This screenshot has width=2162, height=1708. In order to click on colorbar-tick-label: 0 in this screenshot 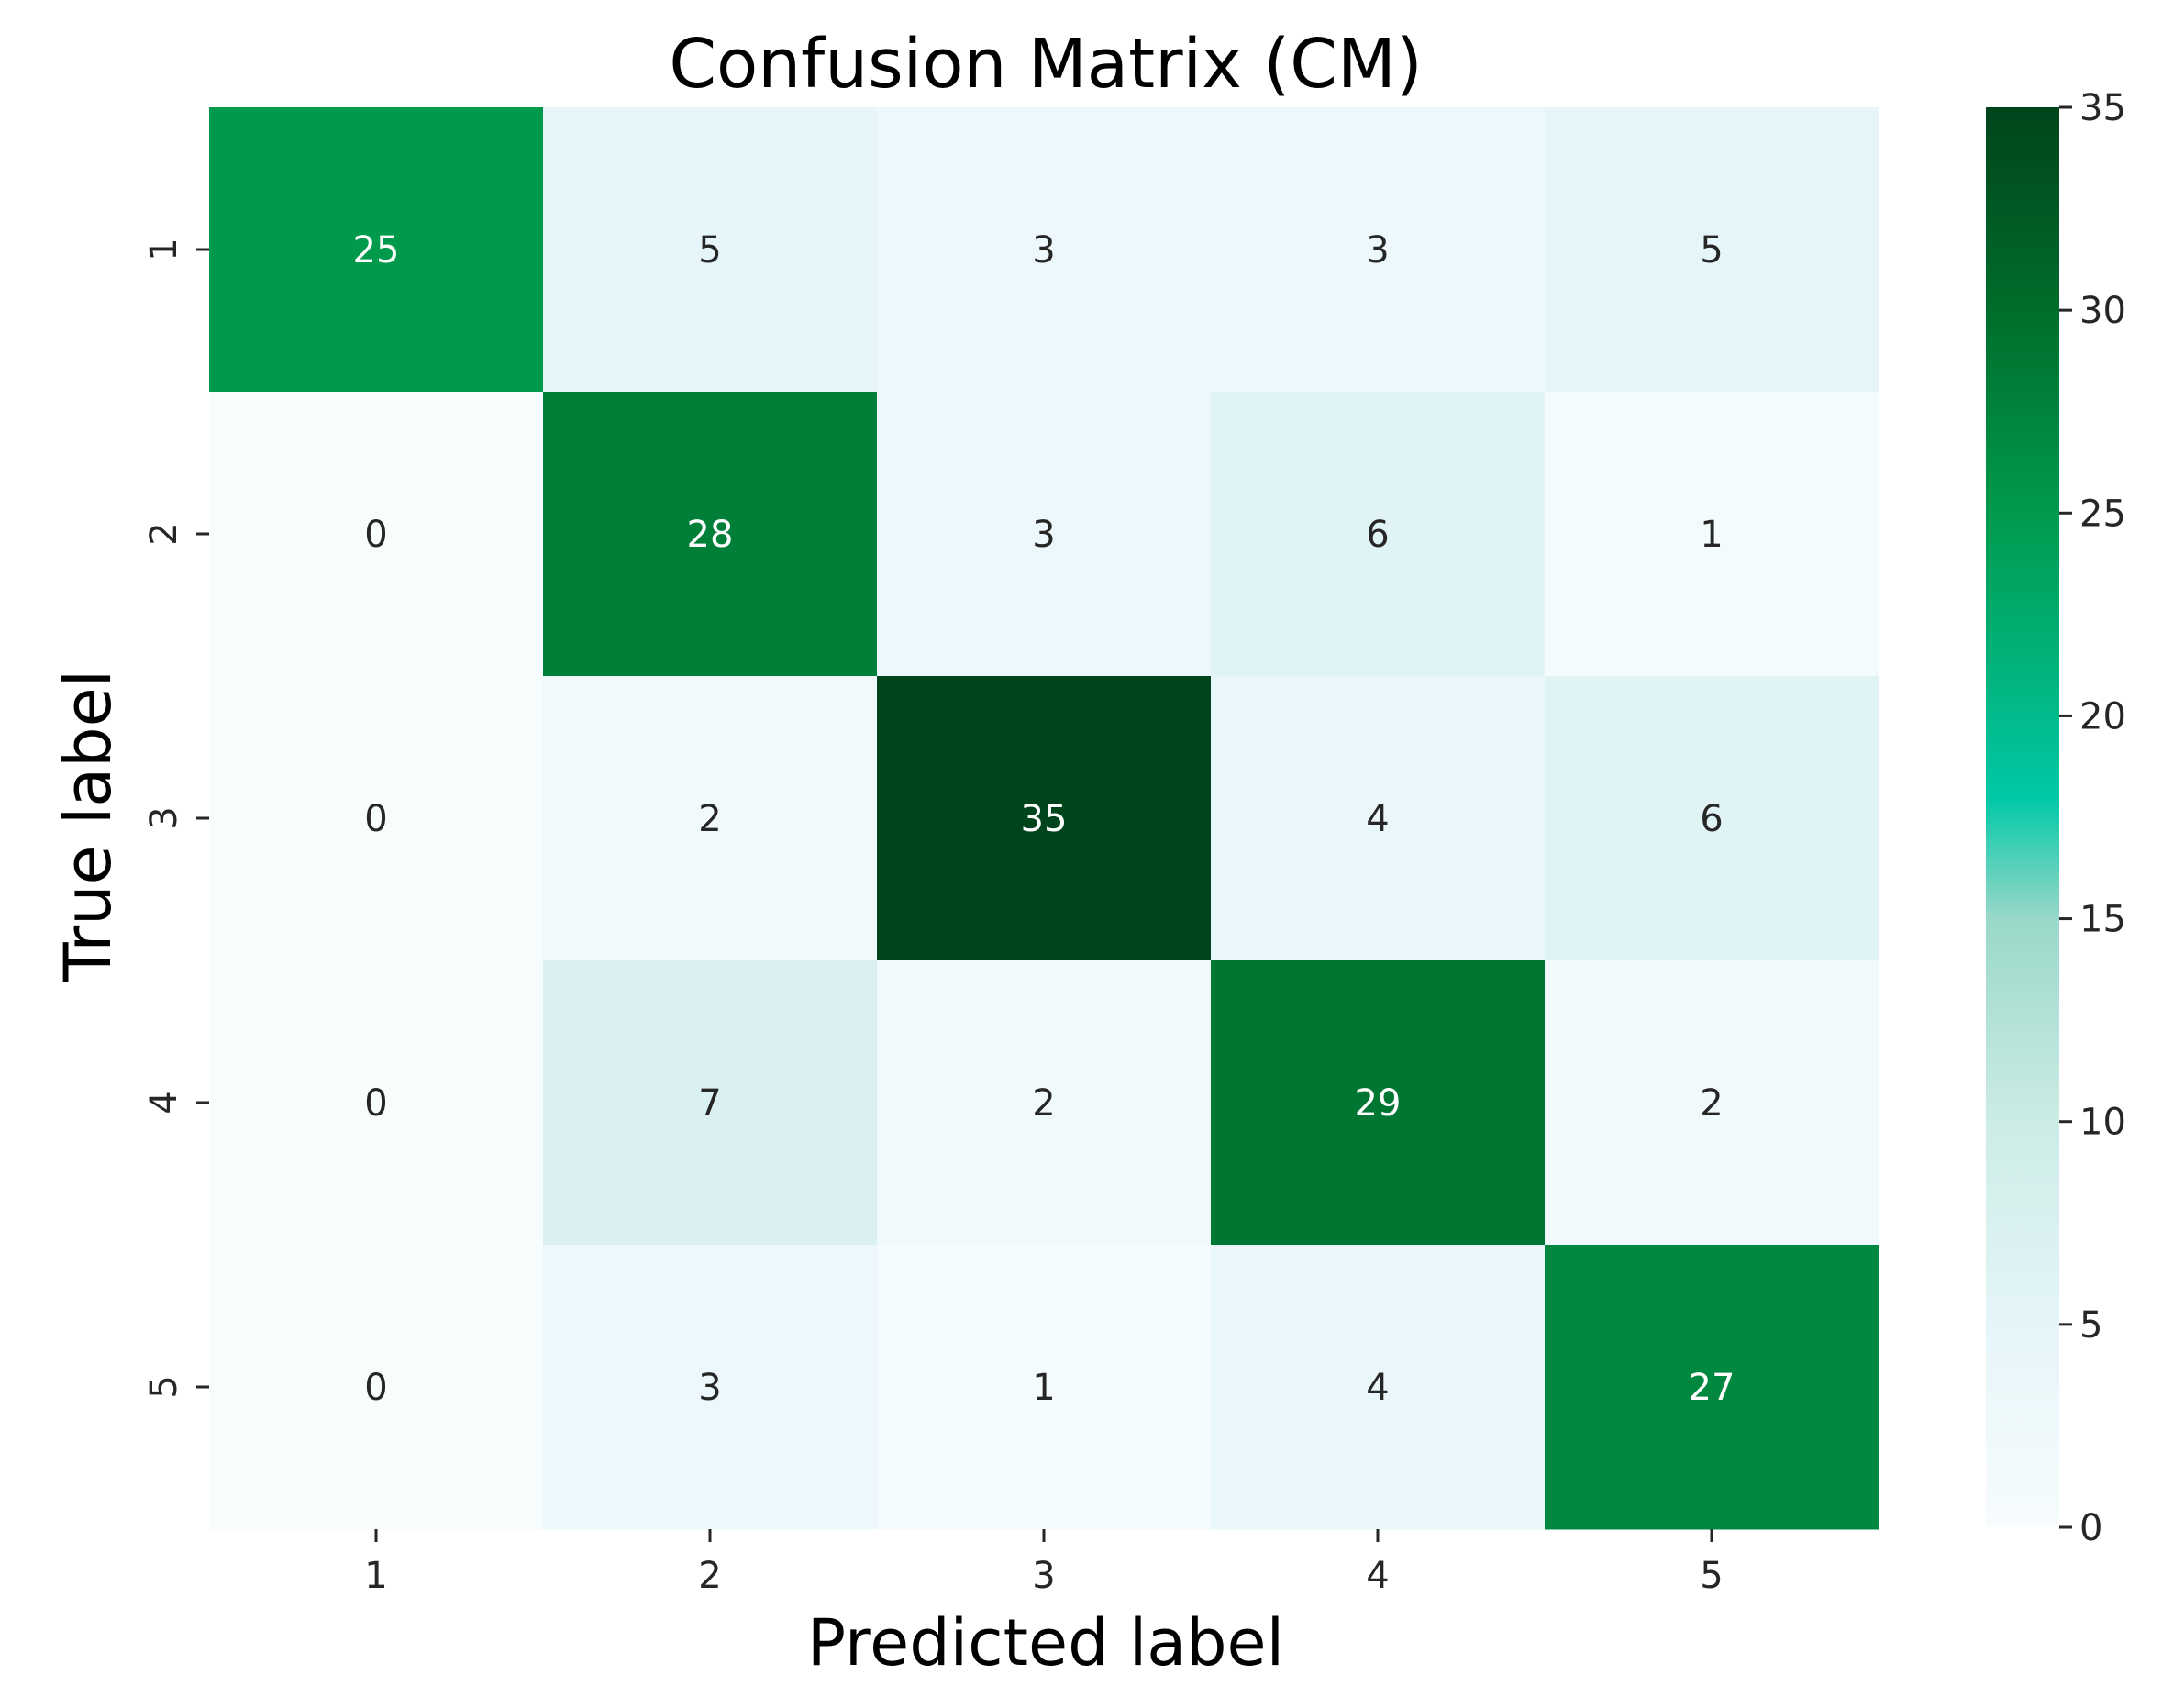, I will do `click(2090, 1528)`.